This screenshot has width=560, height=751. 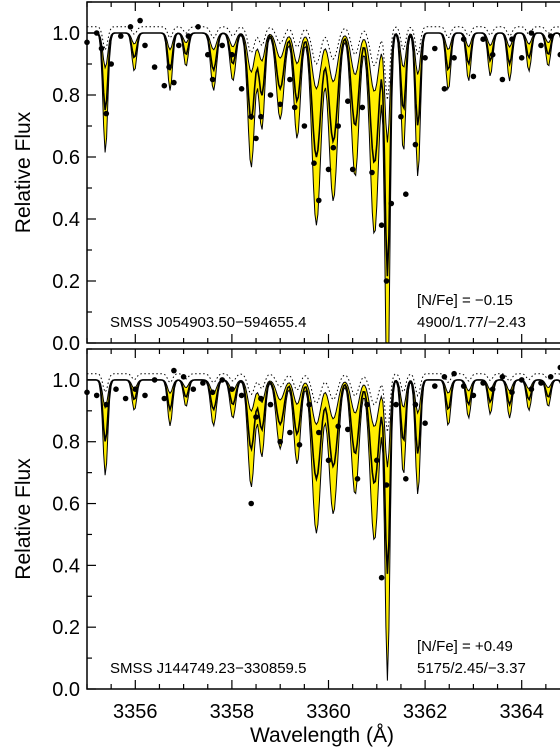 What do you see at coordinates (328, 712) in the screenshot?
I see `x-tick-label: 3360` at bounding box center [328, 712].